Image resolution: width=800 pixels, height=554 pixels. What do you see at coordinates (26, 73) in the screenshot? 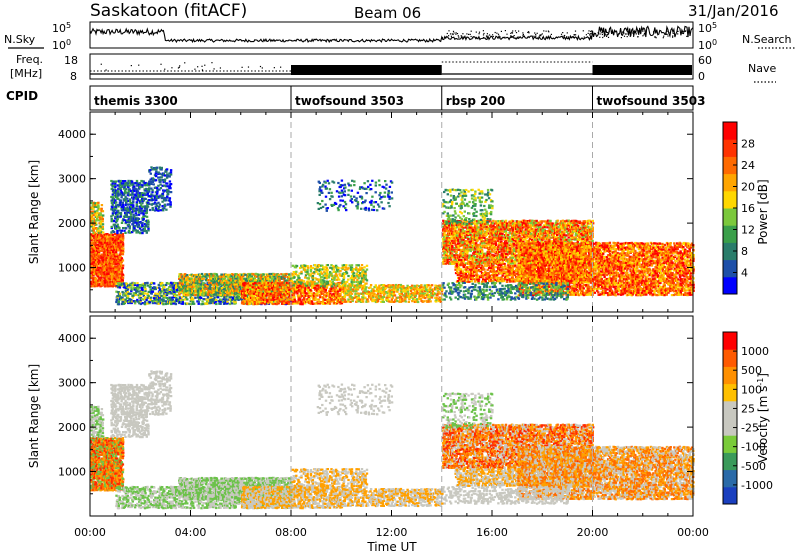
I see `freq-label-bottom: [MHz]` at bounding box center [26, 73].